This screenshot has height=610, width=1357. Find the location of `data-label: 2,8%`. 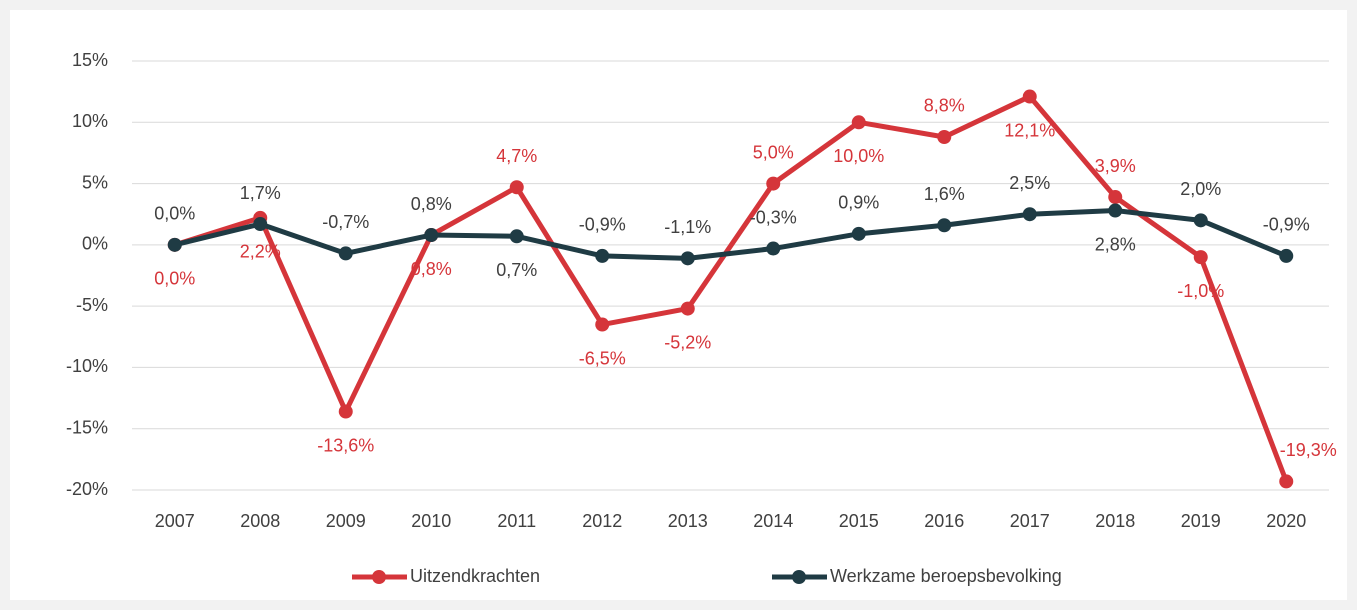

data-label: 2,8% is located at coordinates (1115, 244).